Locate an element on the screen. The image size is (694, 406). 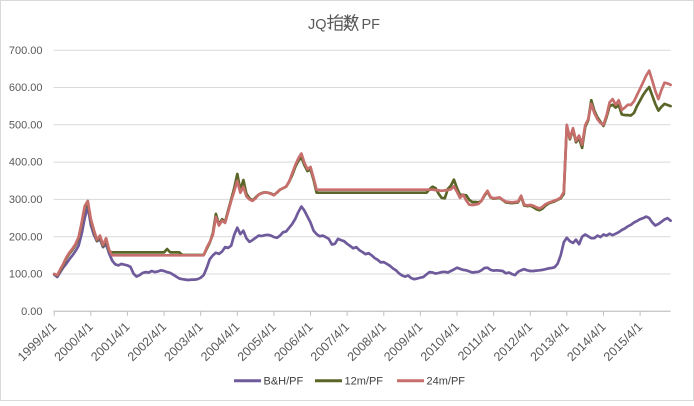
svg-text: 400.00 is located at coordinates (26, 163).